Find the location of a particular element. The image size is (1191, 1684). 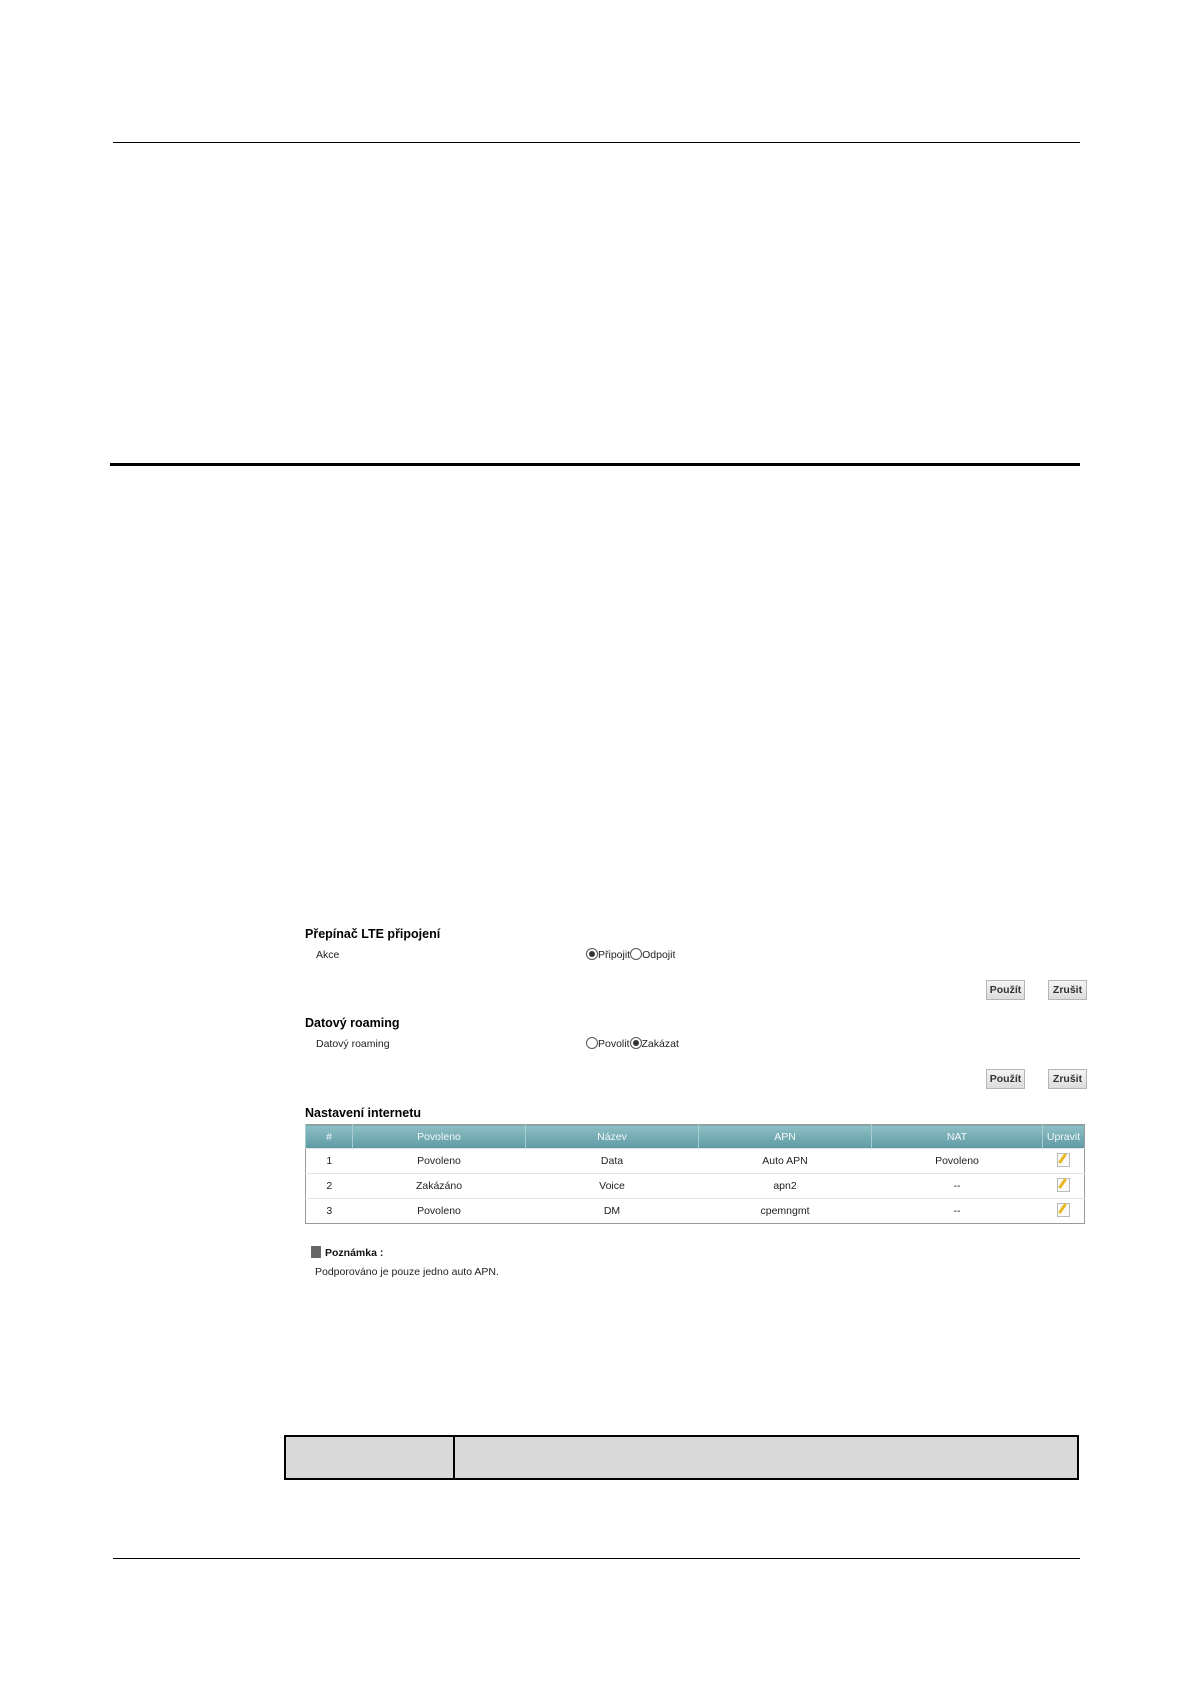

enable-radio is located at coordinates (592, 1043).